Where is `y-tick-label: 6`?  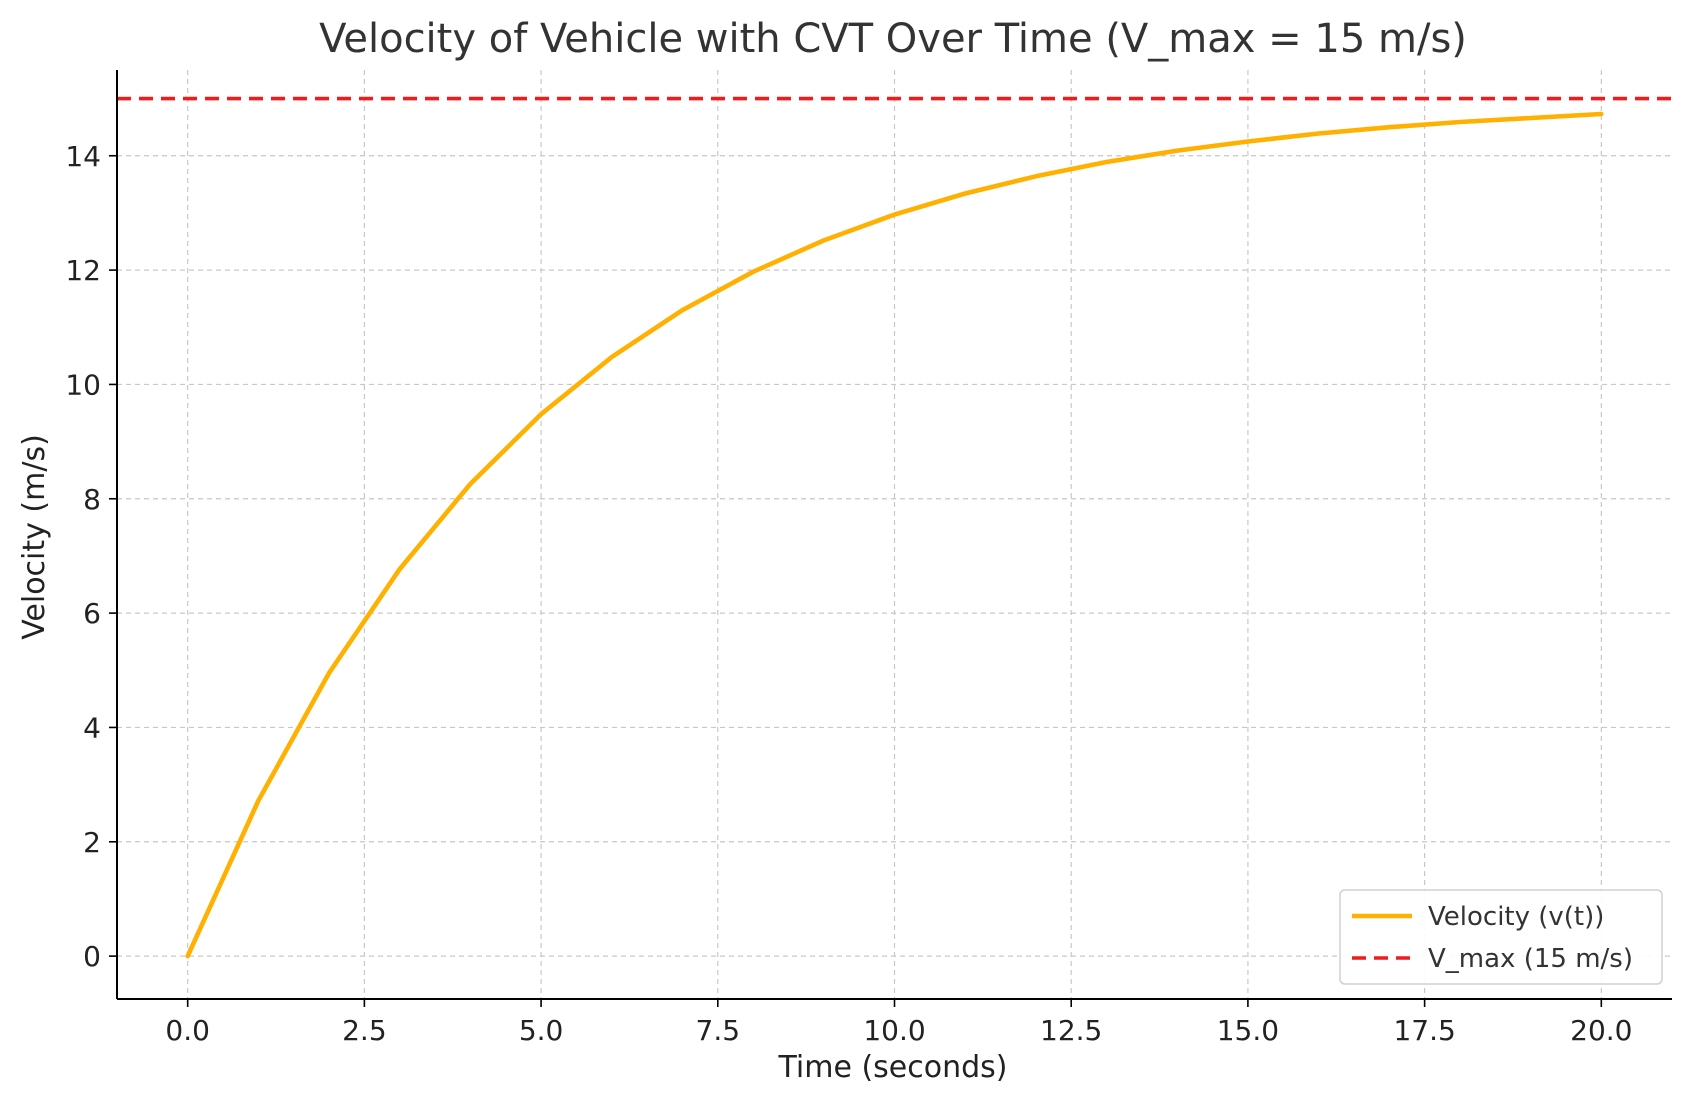
y-tick-label: 6 is located at coordinates (92, 613).